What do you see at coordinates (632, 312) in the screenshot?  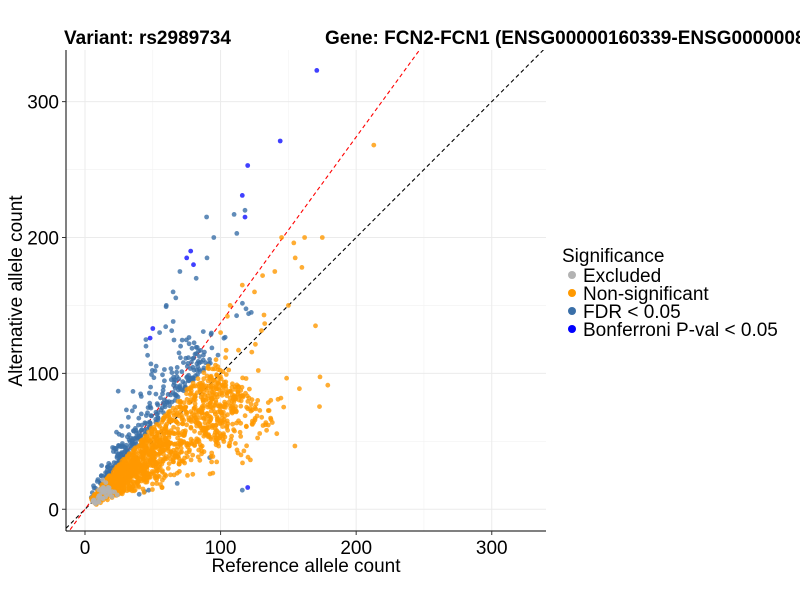 I see `legend-label-fdr: FDR < 0.05` at bounding box center [632, 312].